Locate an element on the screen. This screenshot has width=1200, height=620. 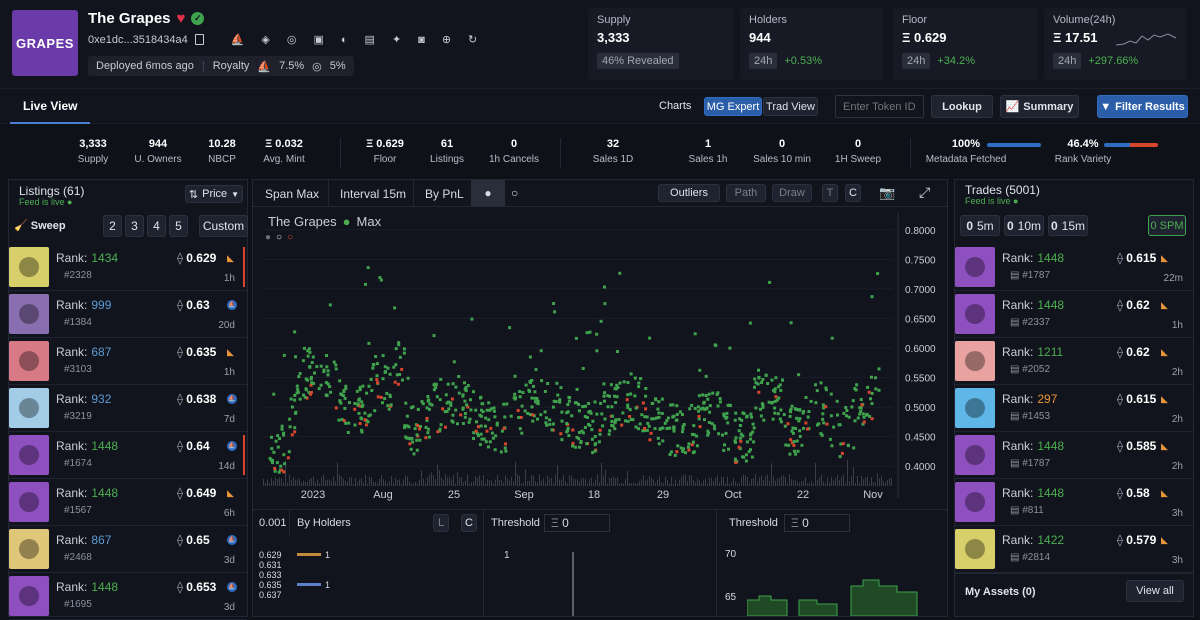
twitter-icon: ✦ is located at coordinates (396, 40).